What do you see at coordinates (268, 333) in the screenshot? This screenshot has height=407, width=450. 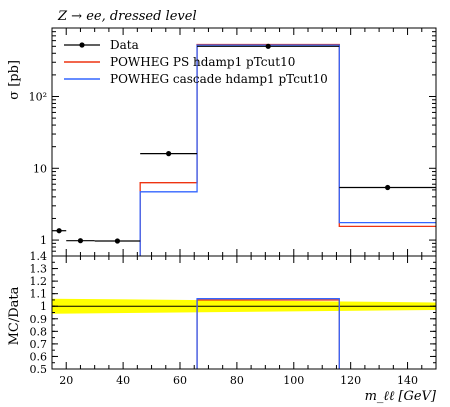 I see `series-2-ratio` at bounding box center [268, 333].